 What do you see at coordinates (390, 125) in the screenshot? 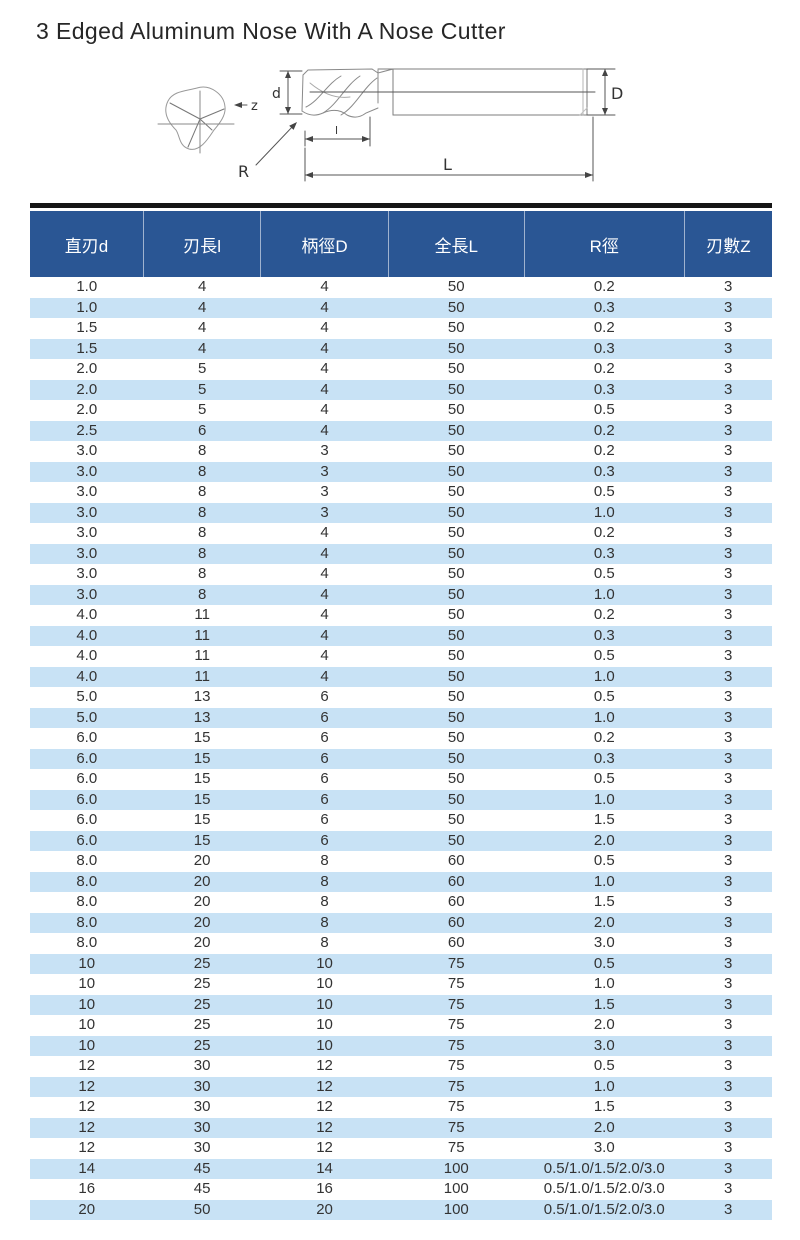
I see `cutter-technical-drawing: z d D` at bounding box center [390, 125].